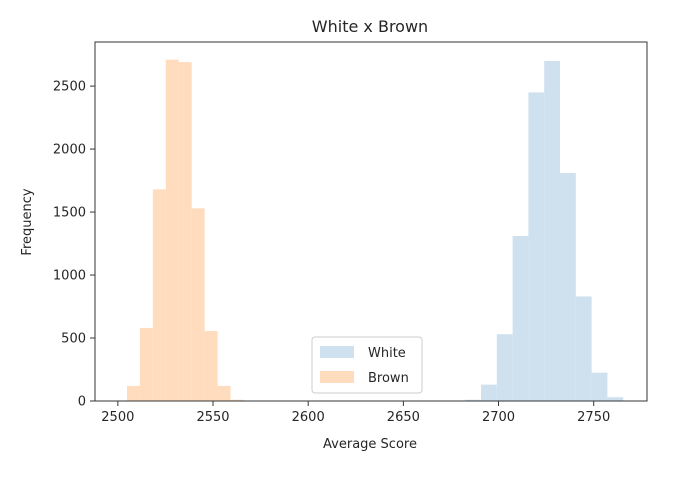 This screenshot has height=481, width=681. I want to click on chart-title: White x Brown, so click(370, 26).